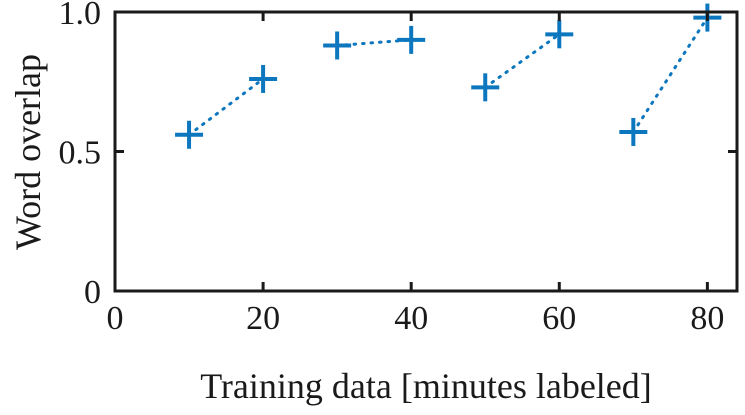 The height and width of the screenshot is (415, 745). I want to click on x-tick-label: 80, so click(707, 318).